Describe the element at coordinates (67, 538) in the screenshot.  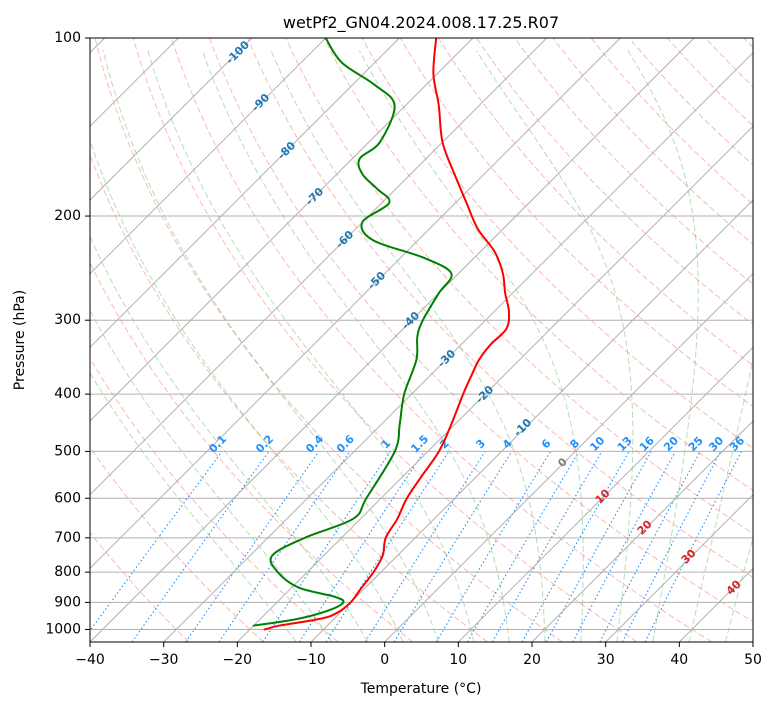
I see `y-tick-label: 700` at that location.